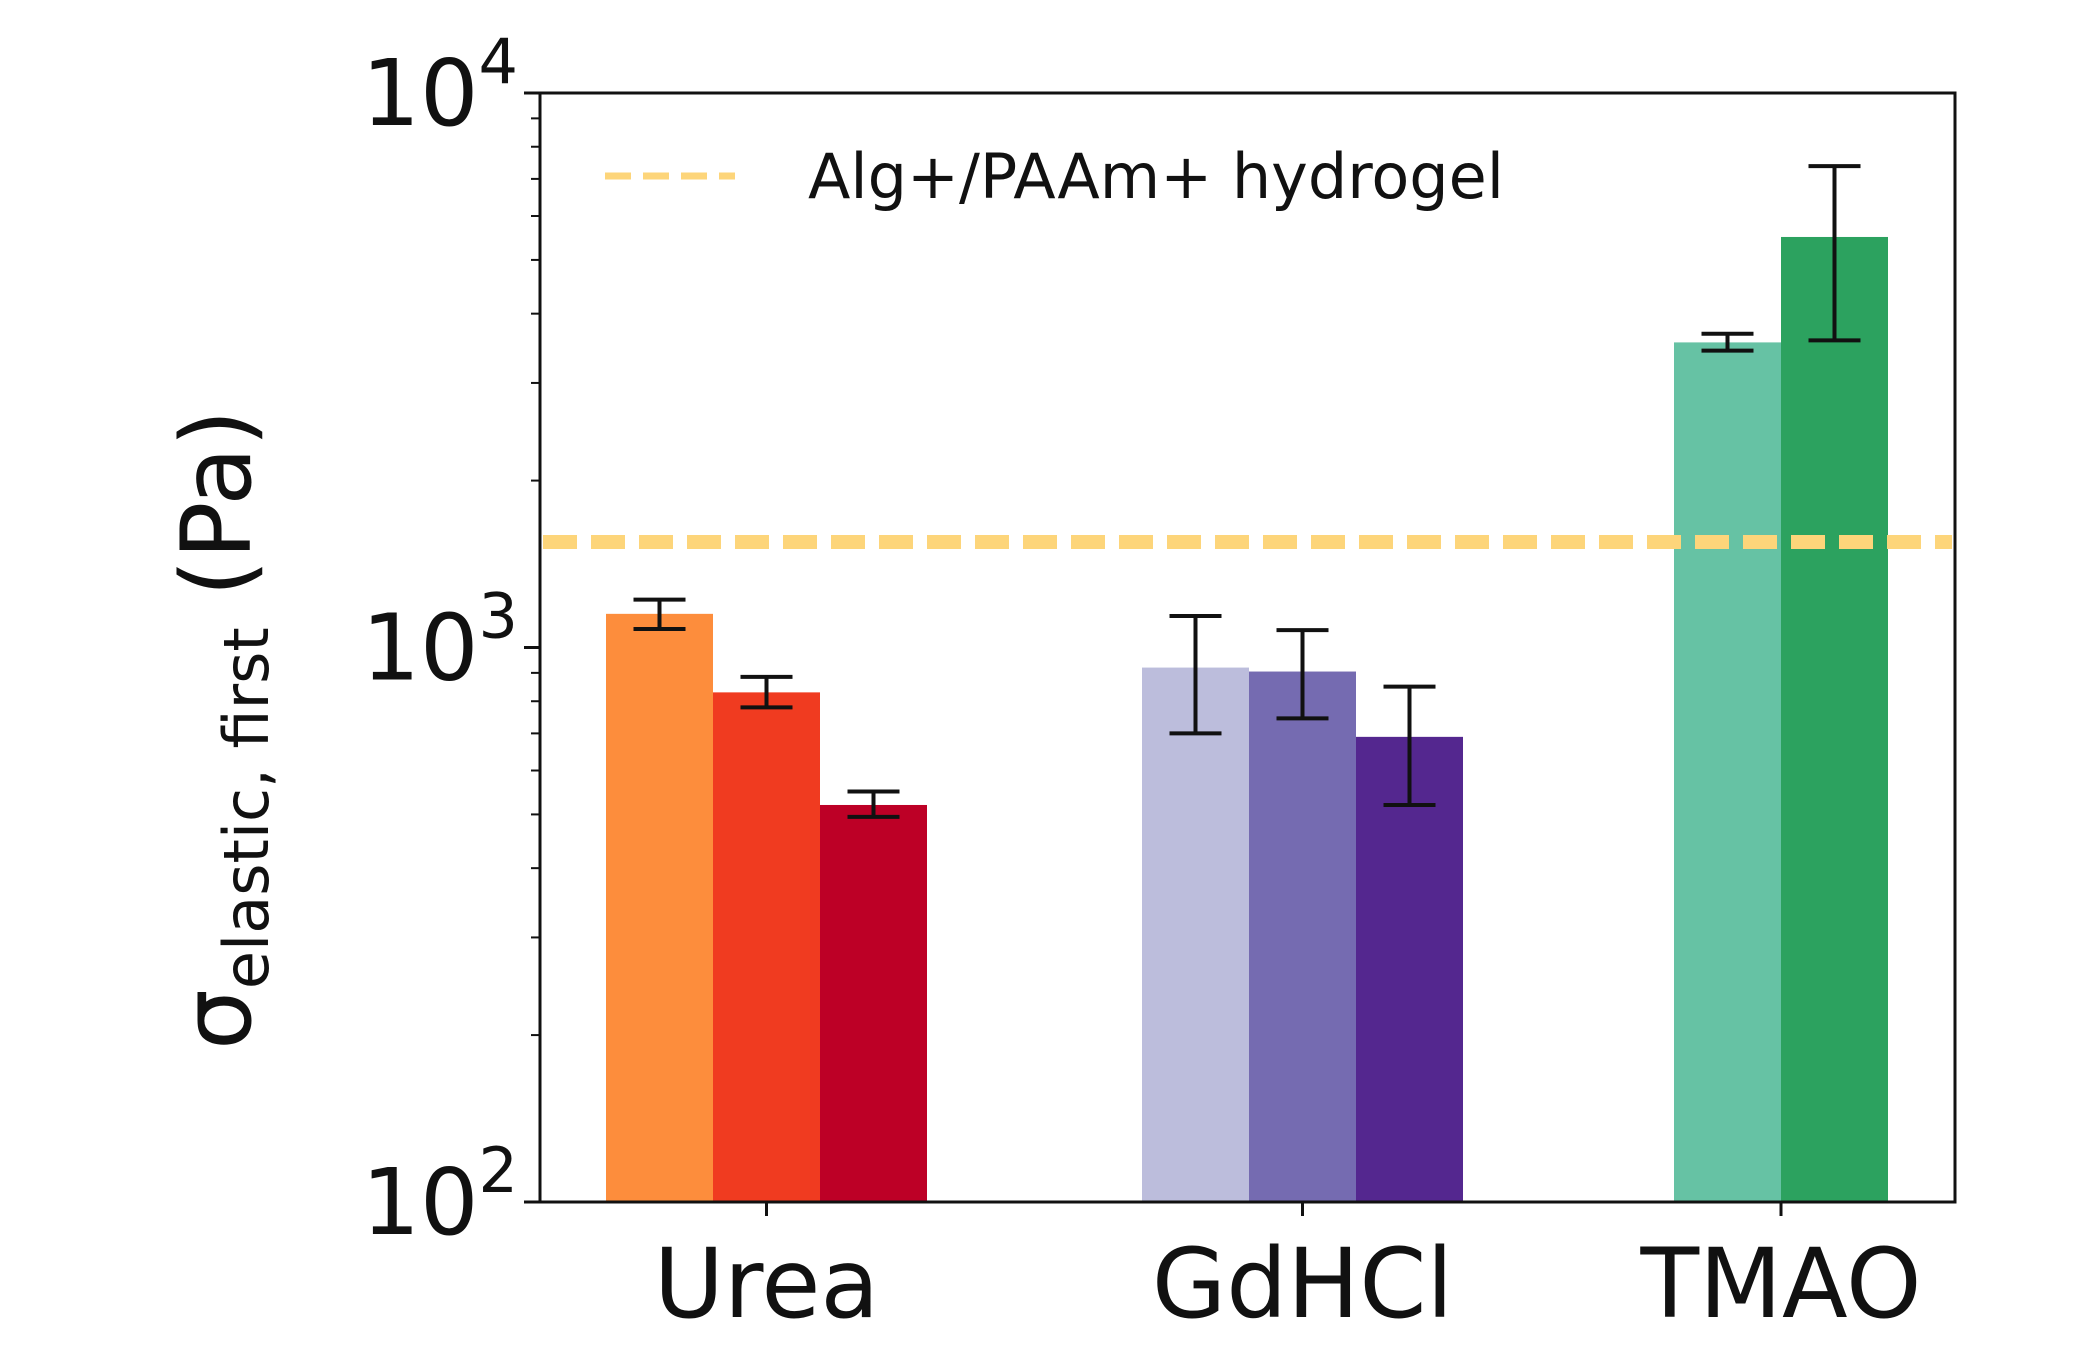 The image size is (2081, 1369). What do you see at coordinates (217, 1019) in the screenshot?
I see `y-axis-label-symbol: σ` at bounding box center [217, 1019].